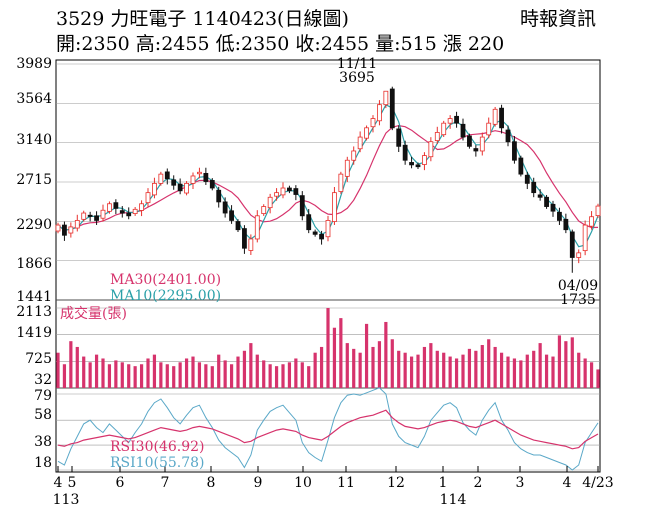  Describe the element at coordinates (328, 429) in the screenshot. I see `rsi-layer` at that location.